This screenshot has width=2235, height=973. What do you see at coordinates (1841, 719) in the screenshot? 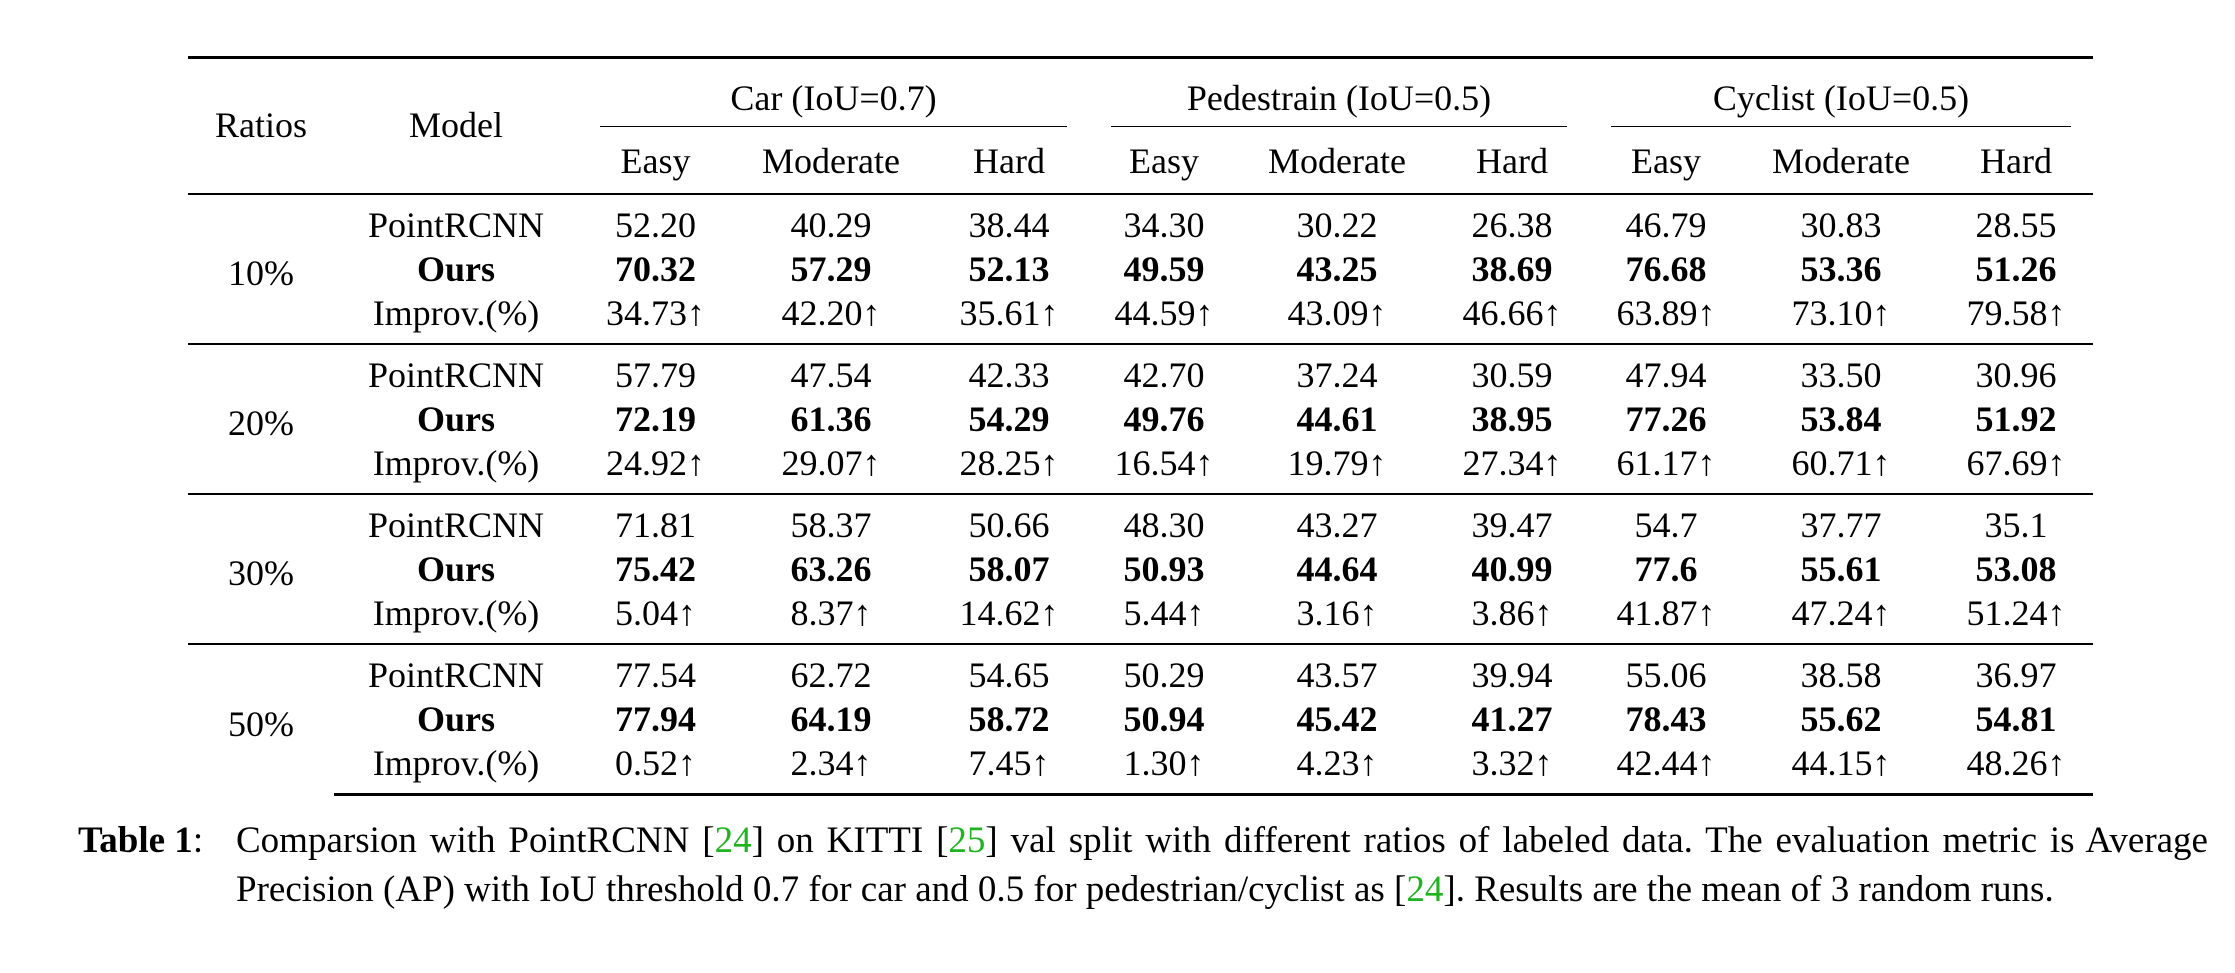
I see `value-cell: 55.62` at bounding box center [1841, 719].